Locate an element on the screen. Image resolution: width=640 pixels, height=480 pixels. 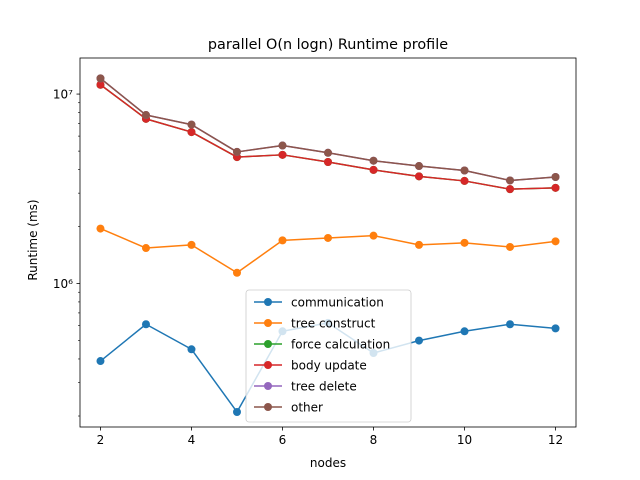
legend-entry-communication: communication is located at coordinates (319, 303).